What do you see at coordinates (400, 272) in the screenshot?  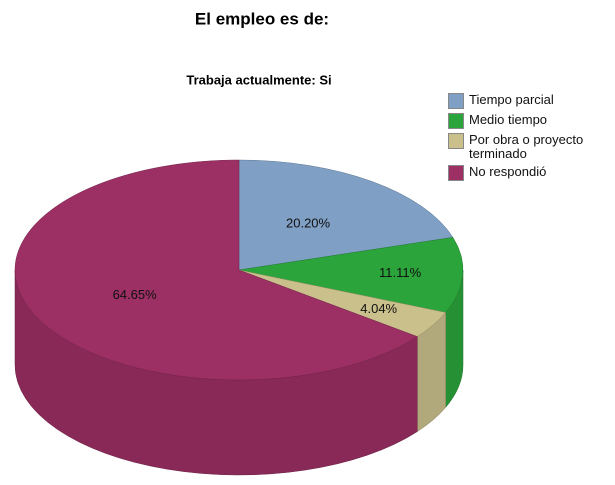 I see `data-label: 11.11%` at bounding box center [400, 272].